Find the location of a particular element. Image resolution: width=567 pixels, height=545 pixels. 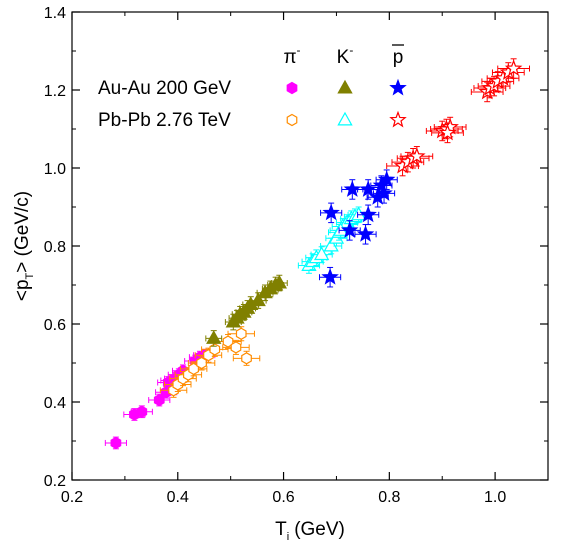

x-tick-label: 0.8 is located at coordinates (389, 497).